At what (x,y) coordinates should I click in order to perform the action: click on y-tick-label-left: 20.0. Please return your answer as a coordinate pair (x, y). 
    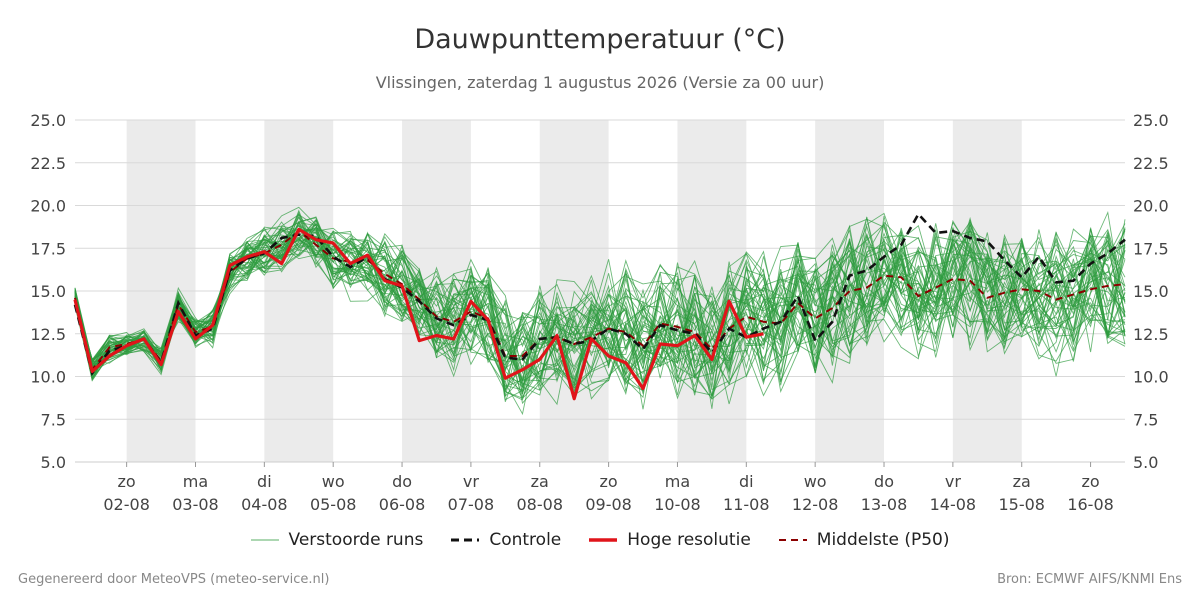
    Looking at the image, I should click on (48, 206).